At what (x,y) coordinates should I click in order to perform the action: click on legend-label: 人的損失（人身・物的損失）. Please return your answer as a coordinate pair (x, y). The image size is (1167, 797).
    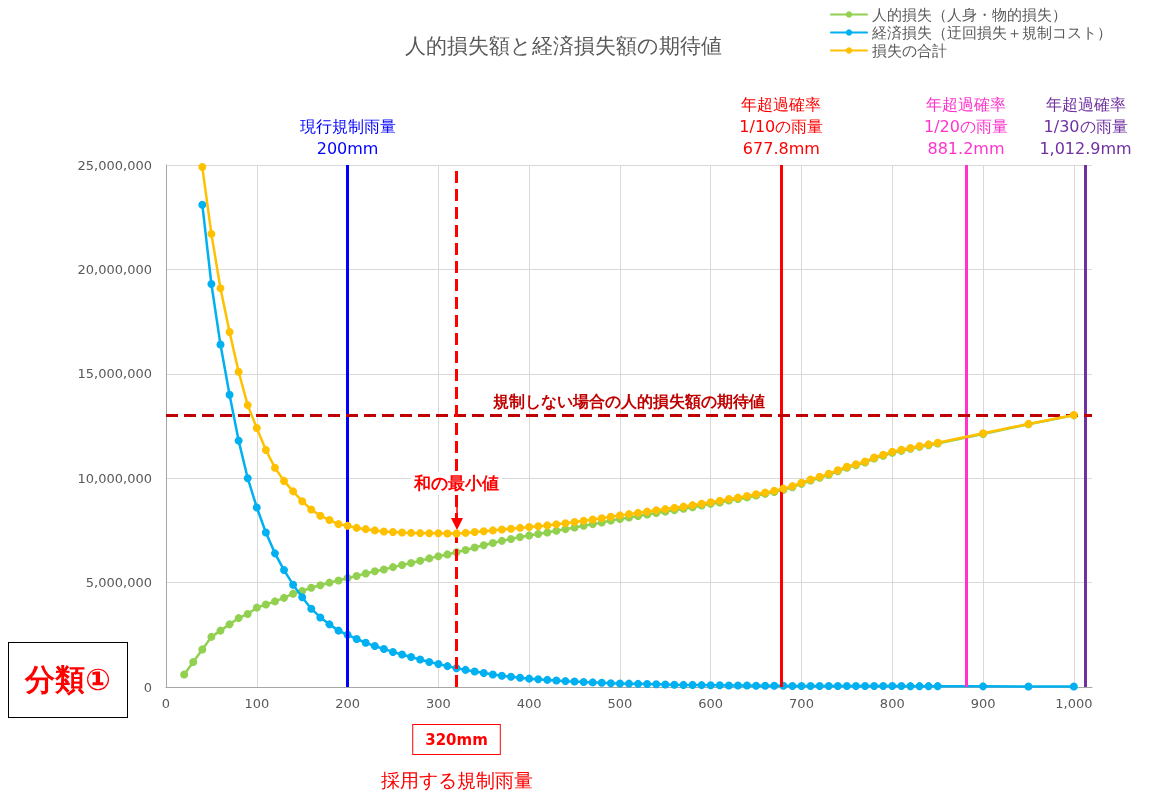
    Looking at the image, I should click on (969, 14).